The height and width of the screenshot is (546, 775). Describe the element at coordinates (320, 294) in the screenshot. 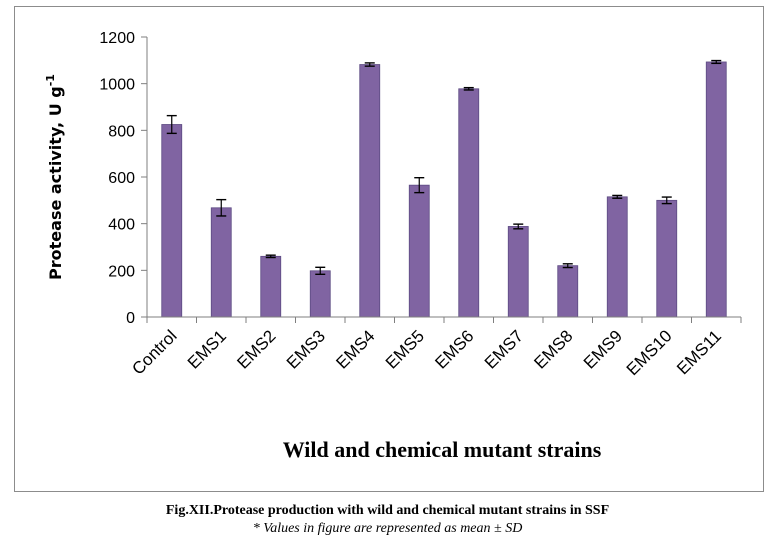

I see `bar-ems3` at that location.